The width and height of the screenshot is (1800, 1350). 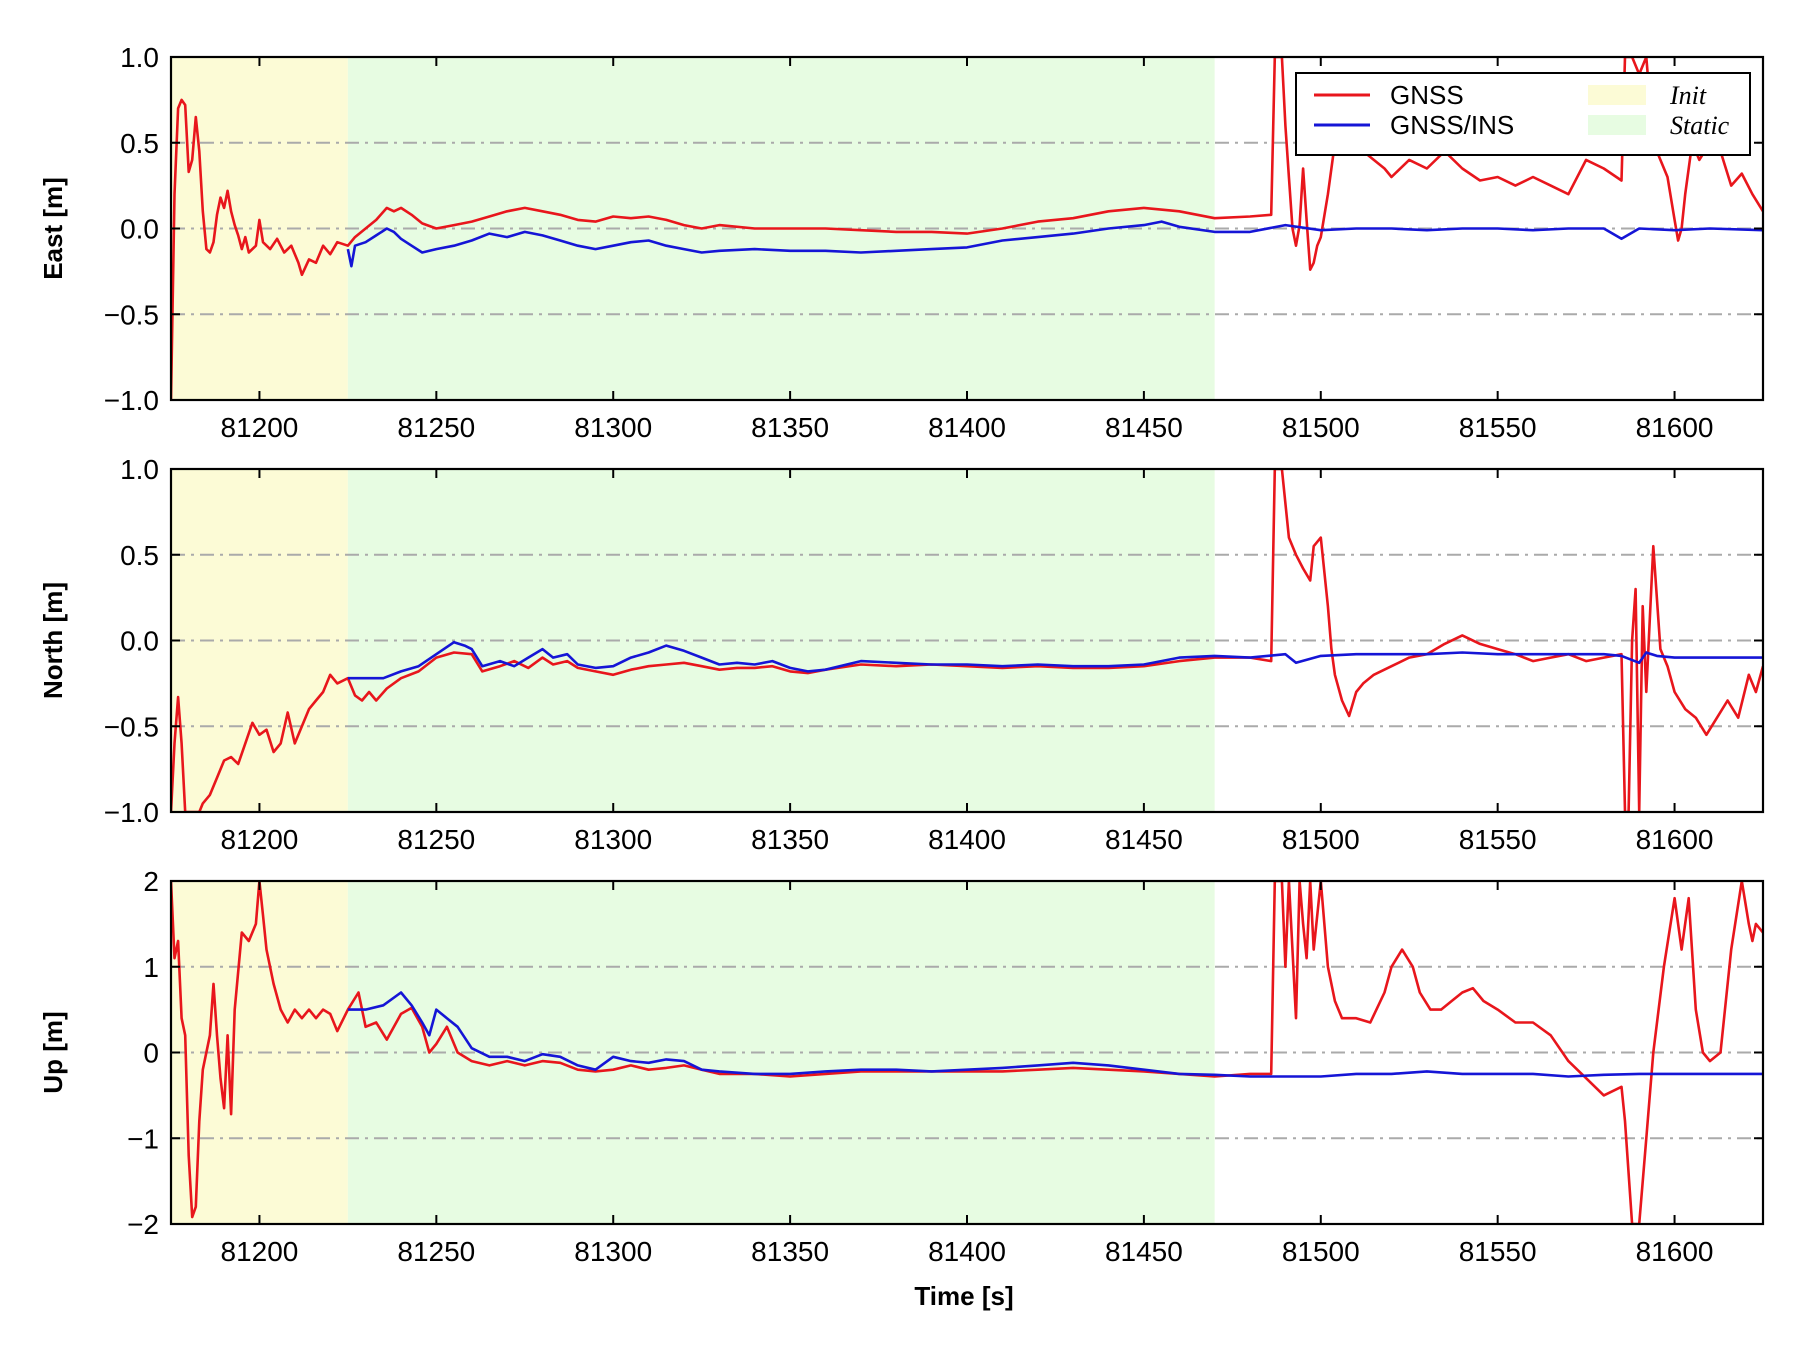 I want to click on legend-label: GNSS/INS, so click(x=1452, y=125).